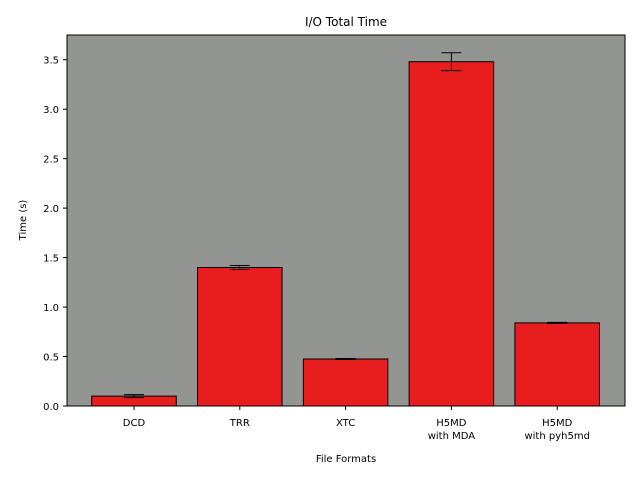 Image resolution: width=640 pixels, height=484 pixels. Describe the element at coordinates (51, 308) in the screenshot. I see `y-tick-label-2: 1.0` at that location.